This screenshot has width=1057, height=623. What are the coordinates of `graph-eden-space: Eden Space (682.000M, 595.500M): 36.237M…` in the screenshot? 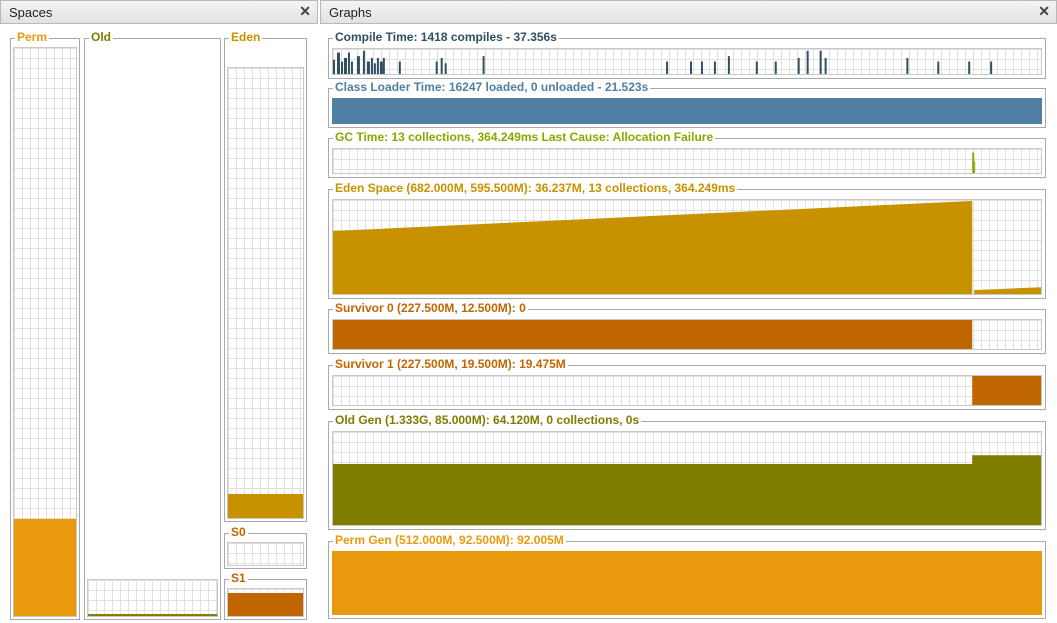 It's located at (687, 240).